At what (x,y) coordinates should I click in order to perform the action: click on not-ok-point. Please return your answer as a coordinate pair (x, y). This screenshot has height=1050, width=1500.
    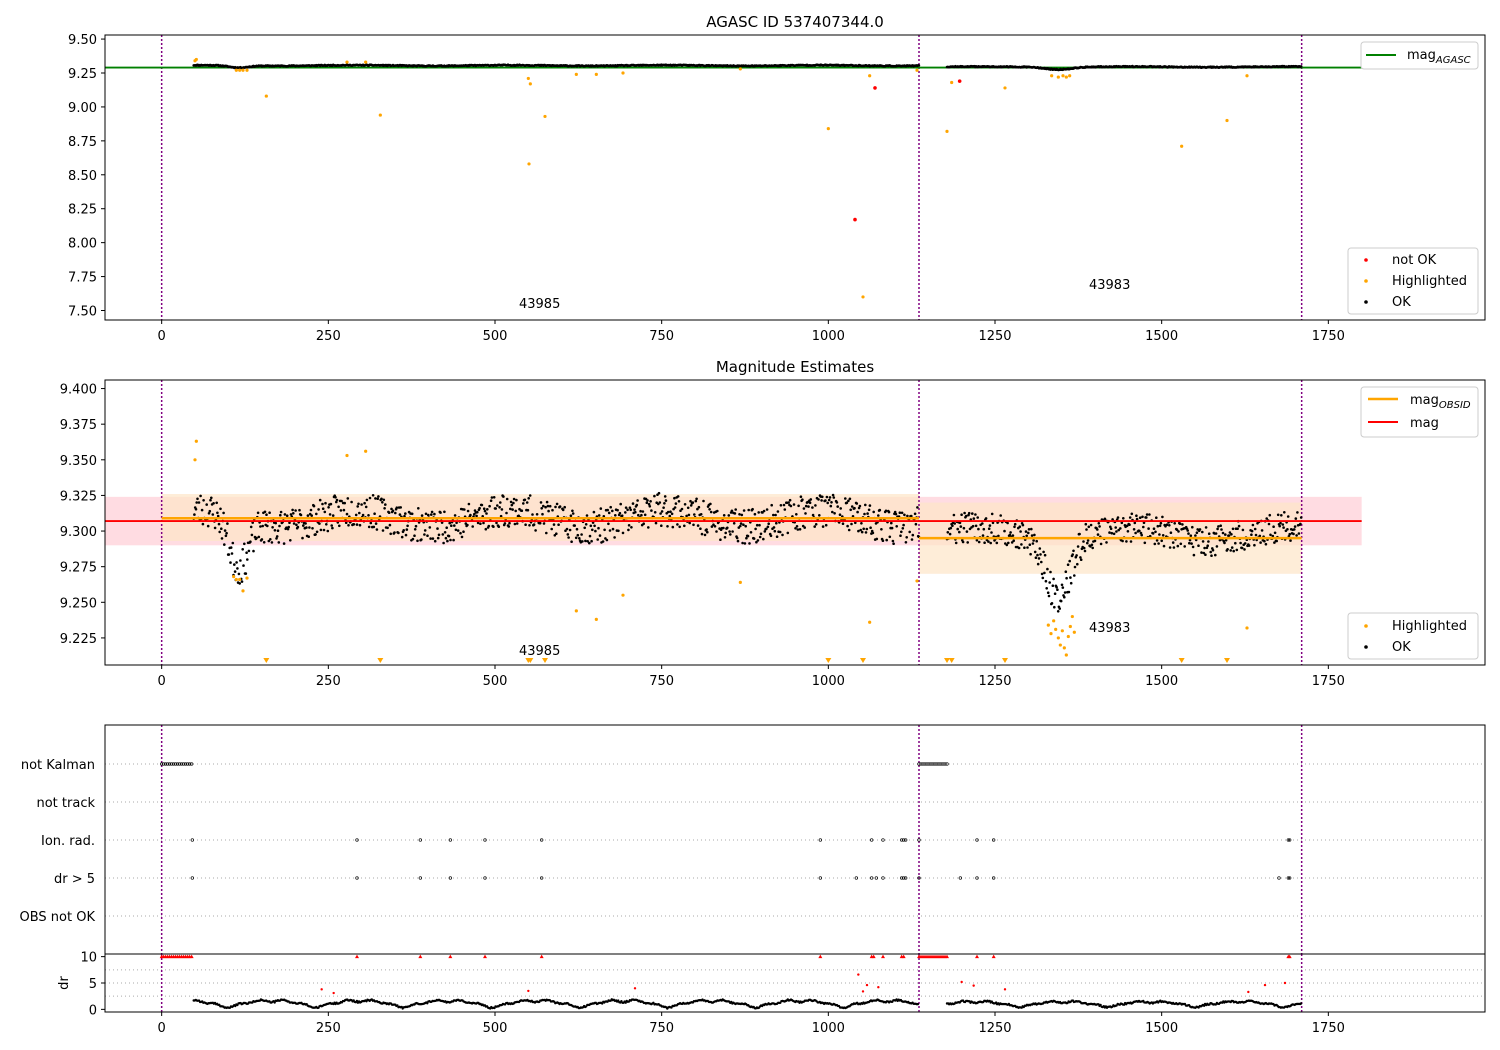
    Looking at the image, I should click on (855, 219).